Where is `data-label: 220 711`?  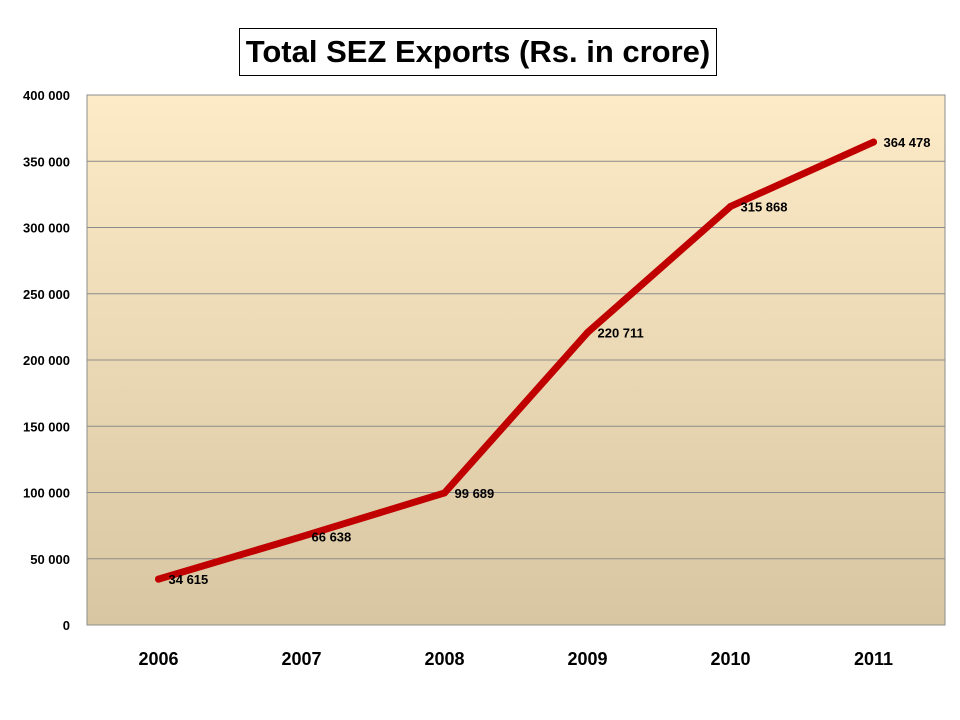 data-label: 220 711 is located at coordinates (621, 333).